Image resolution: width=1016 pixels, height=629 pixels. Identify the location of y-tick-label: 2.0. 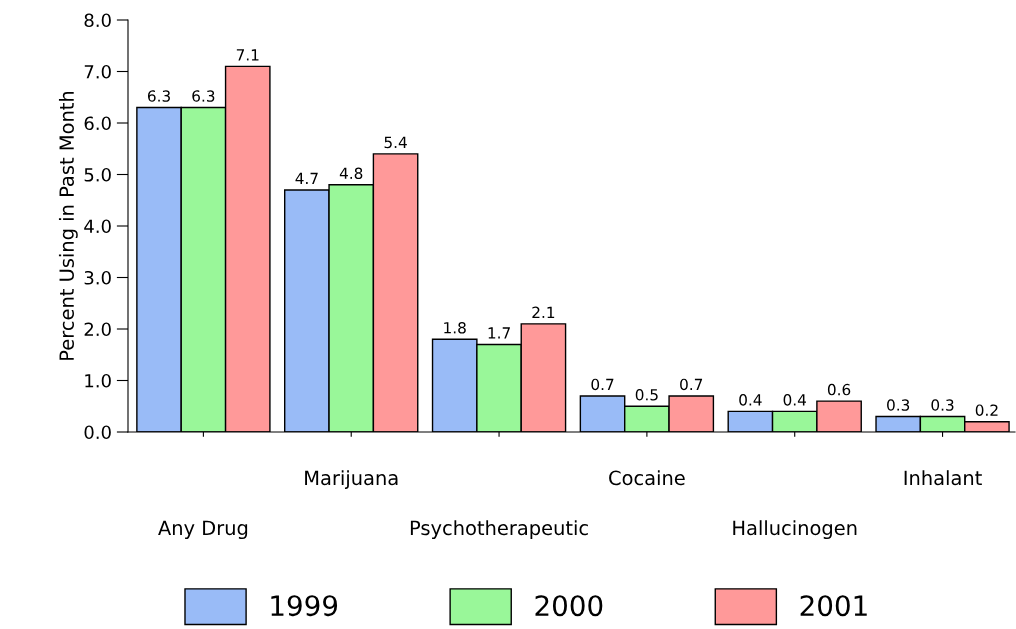
(97, 329).